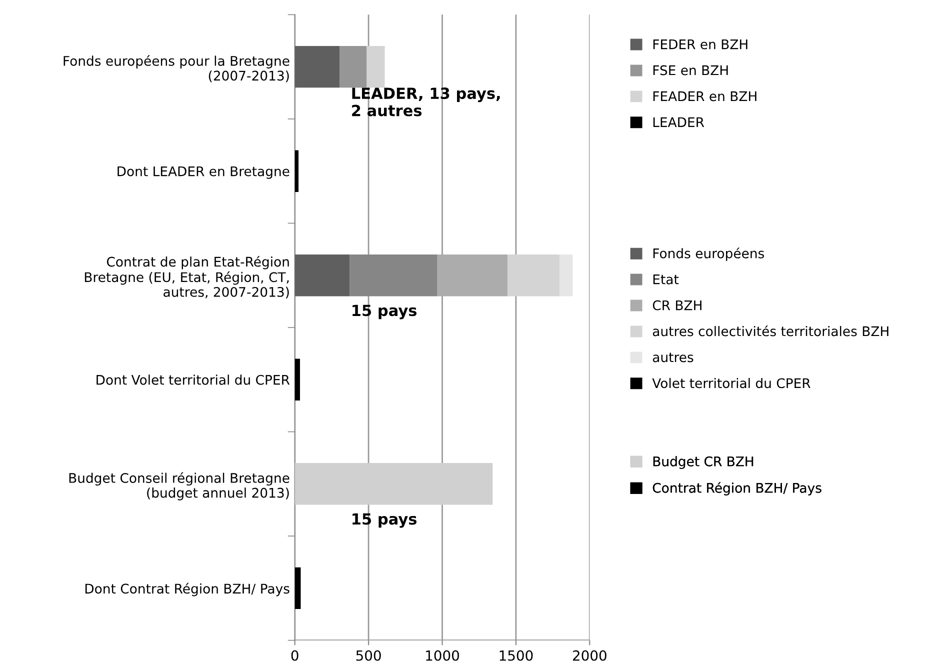 The width and height of the screenshot is (948, 667). I want to click on legend-label: FSE en BZH, so click(690, 70).